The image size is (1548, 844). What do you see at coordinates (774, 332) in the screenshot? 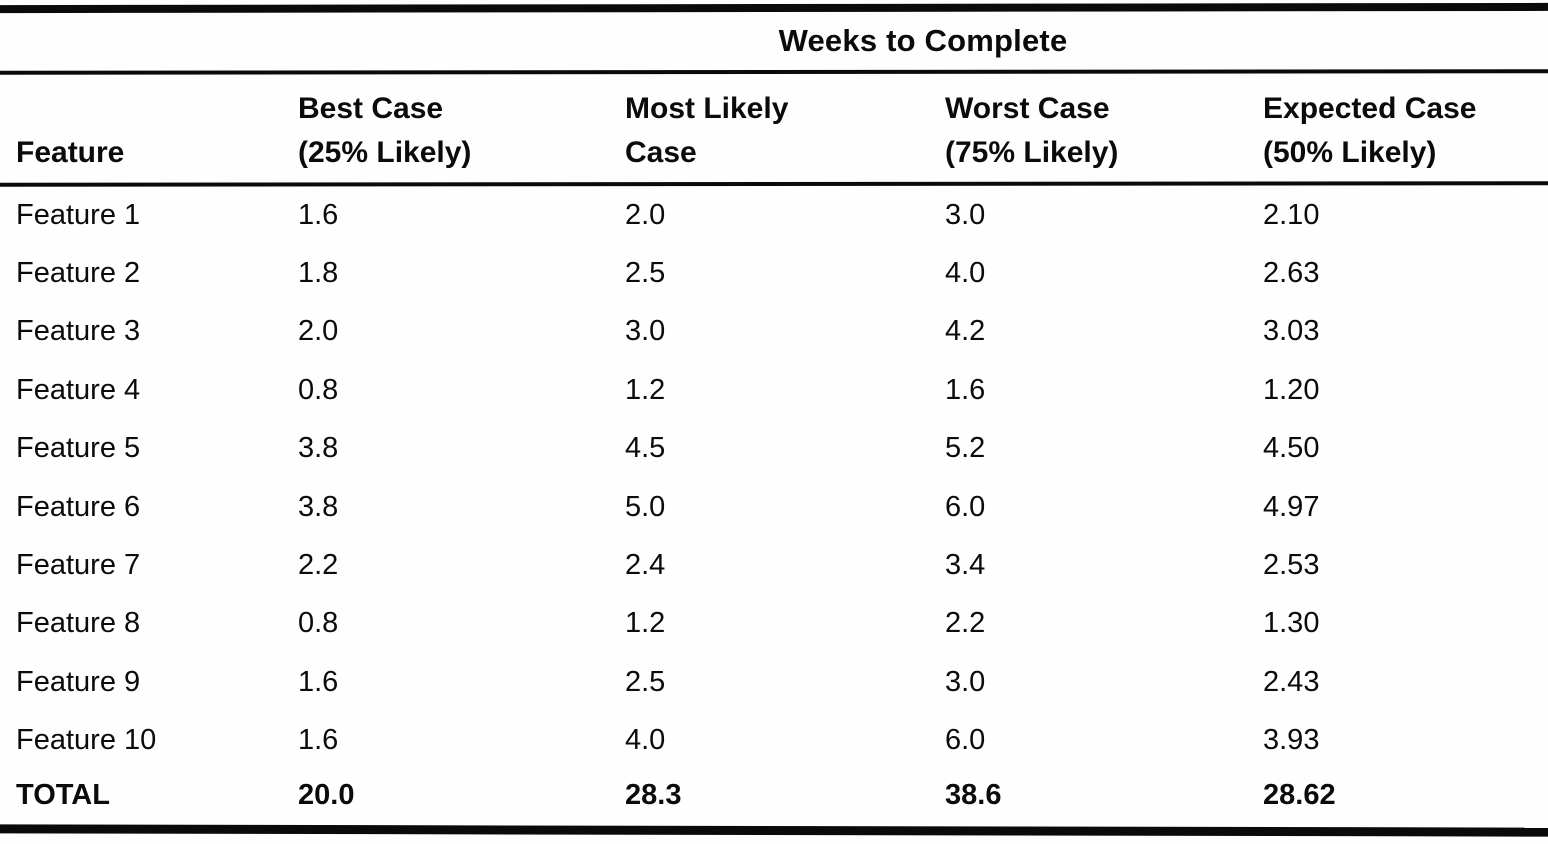
I see `table-row: Feature 3 2.0 3.0 4.2 3.03` at bounding box center [774, 332].